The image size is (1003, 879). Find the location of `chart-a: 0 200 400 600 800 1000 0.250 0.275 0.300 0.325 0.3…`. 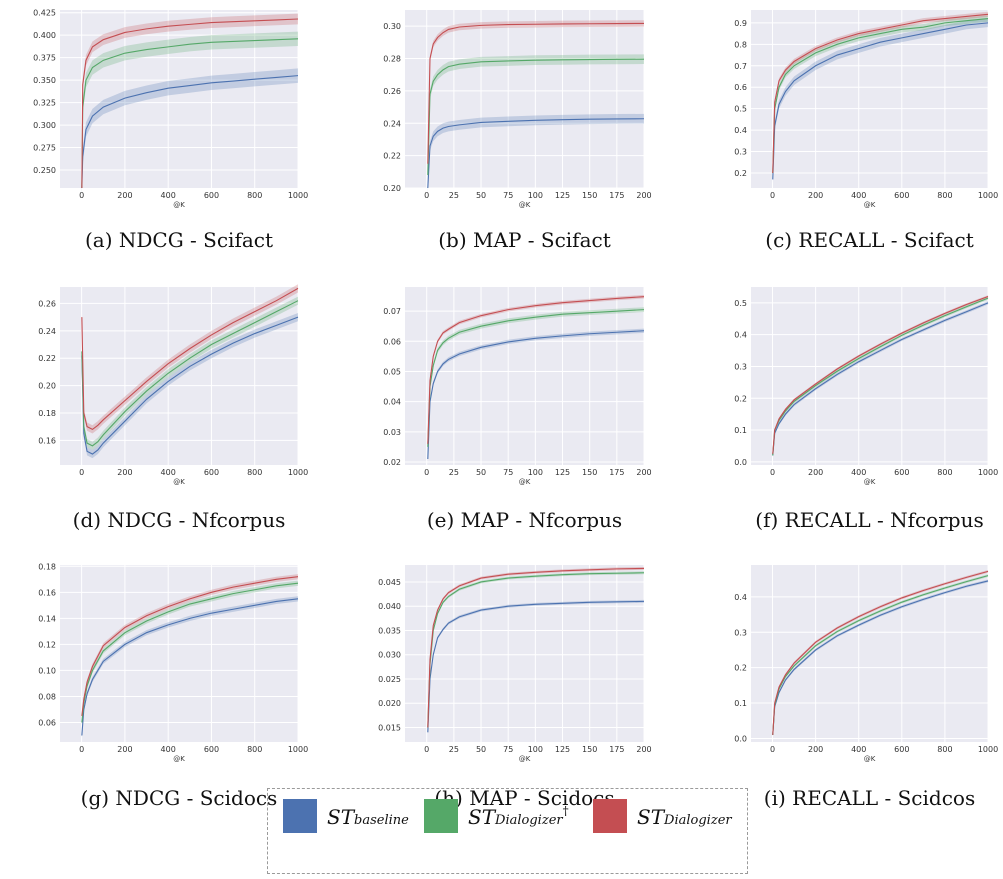

chart-a: 0 200 400 600 800 1000 0.250 0.275 0.300 0.325 0.3… is located at coordinates (170, 109).